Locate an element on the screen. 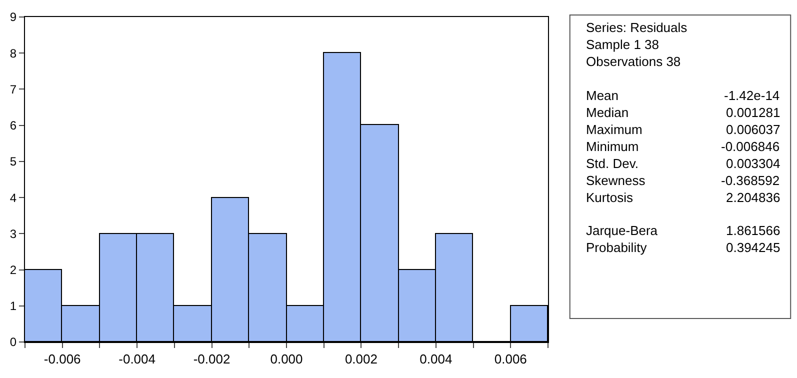 The image size is (797, 378). text: Observations 38 is located at coordinates (633, 61).